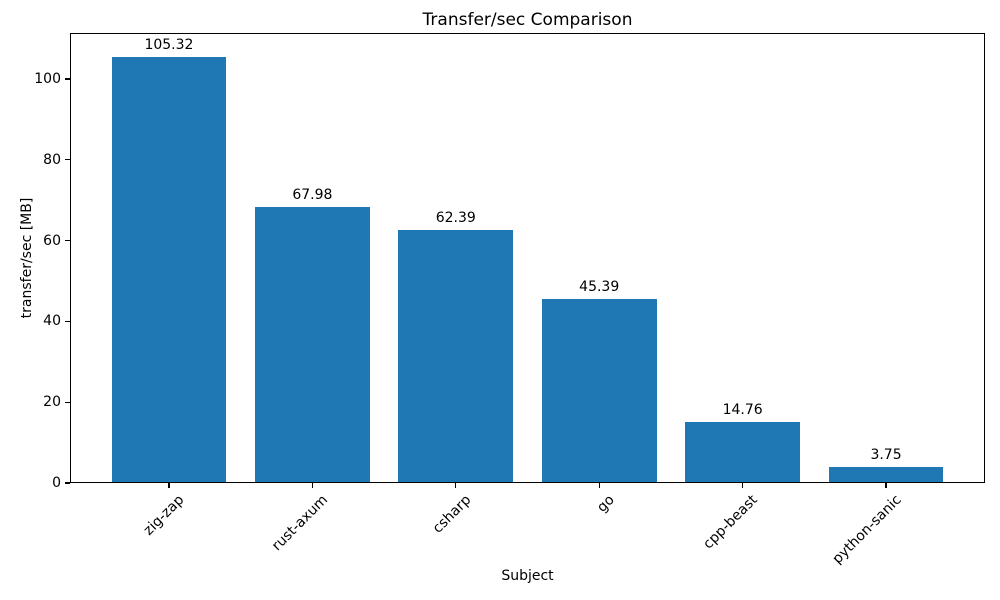  Describe the element at coordinates (742, 410) in the screenshot. I see `bar-value-label: 14.76` at that location.